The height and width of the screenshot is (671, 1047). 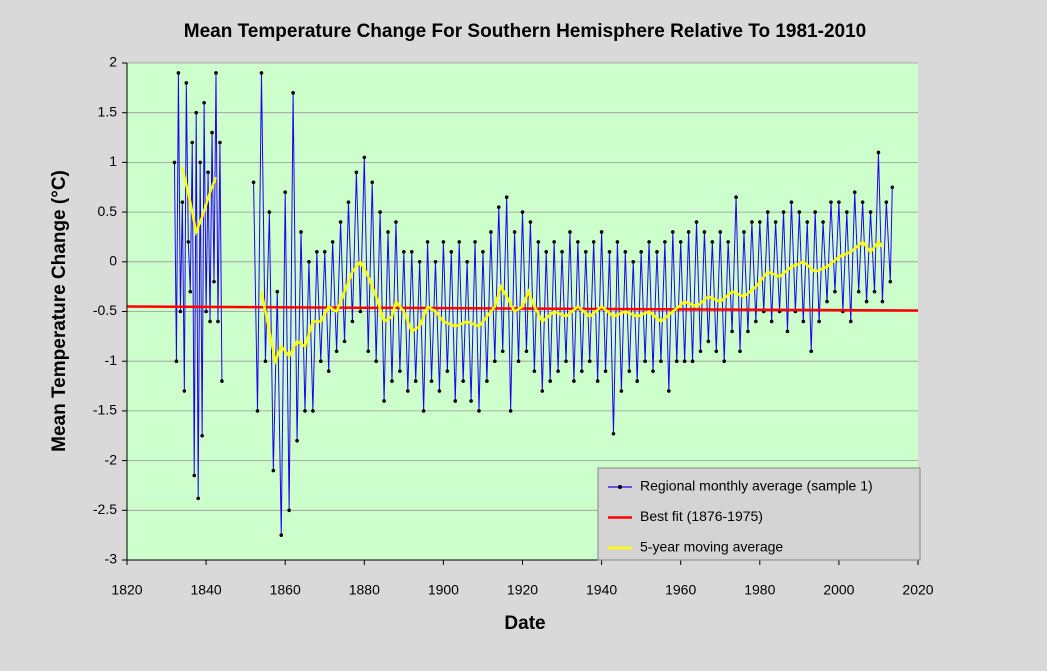 I want to click on series-line, so click(x=522, y=308).